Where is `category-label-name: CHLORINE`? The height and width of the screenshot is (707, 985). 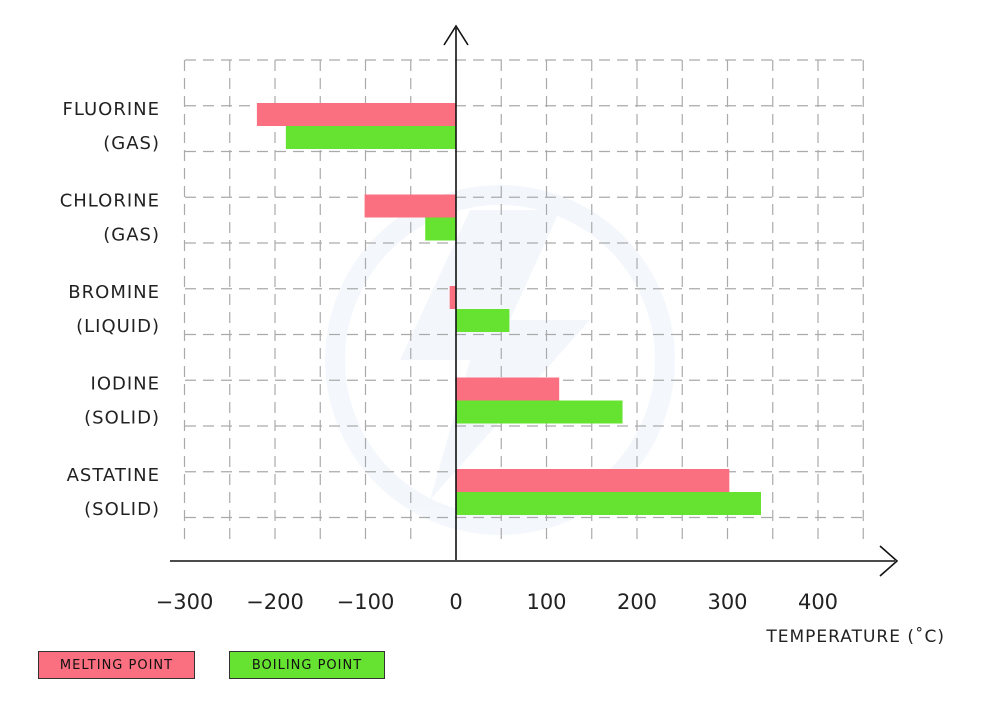 category-label-name: CHLORINE is located at coordinates (110, 201).